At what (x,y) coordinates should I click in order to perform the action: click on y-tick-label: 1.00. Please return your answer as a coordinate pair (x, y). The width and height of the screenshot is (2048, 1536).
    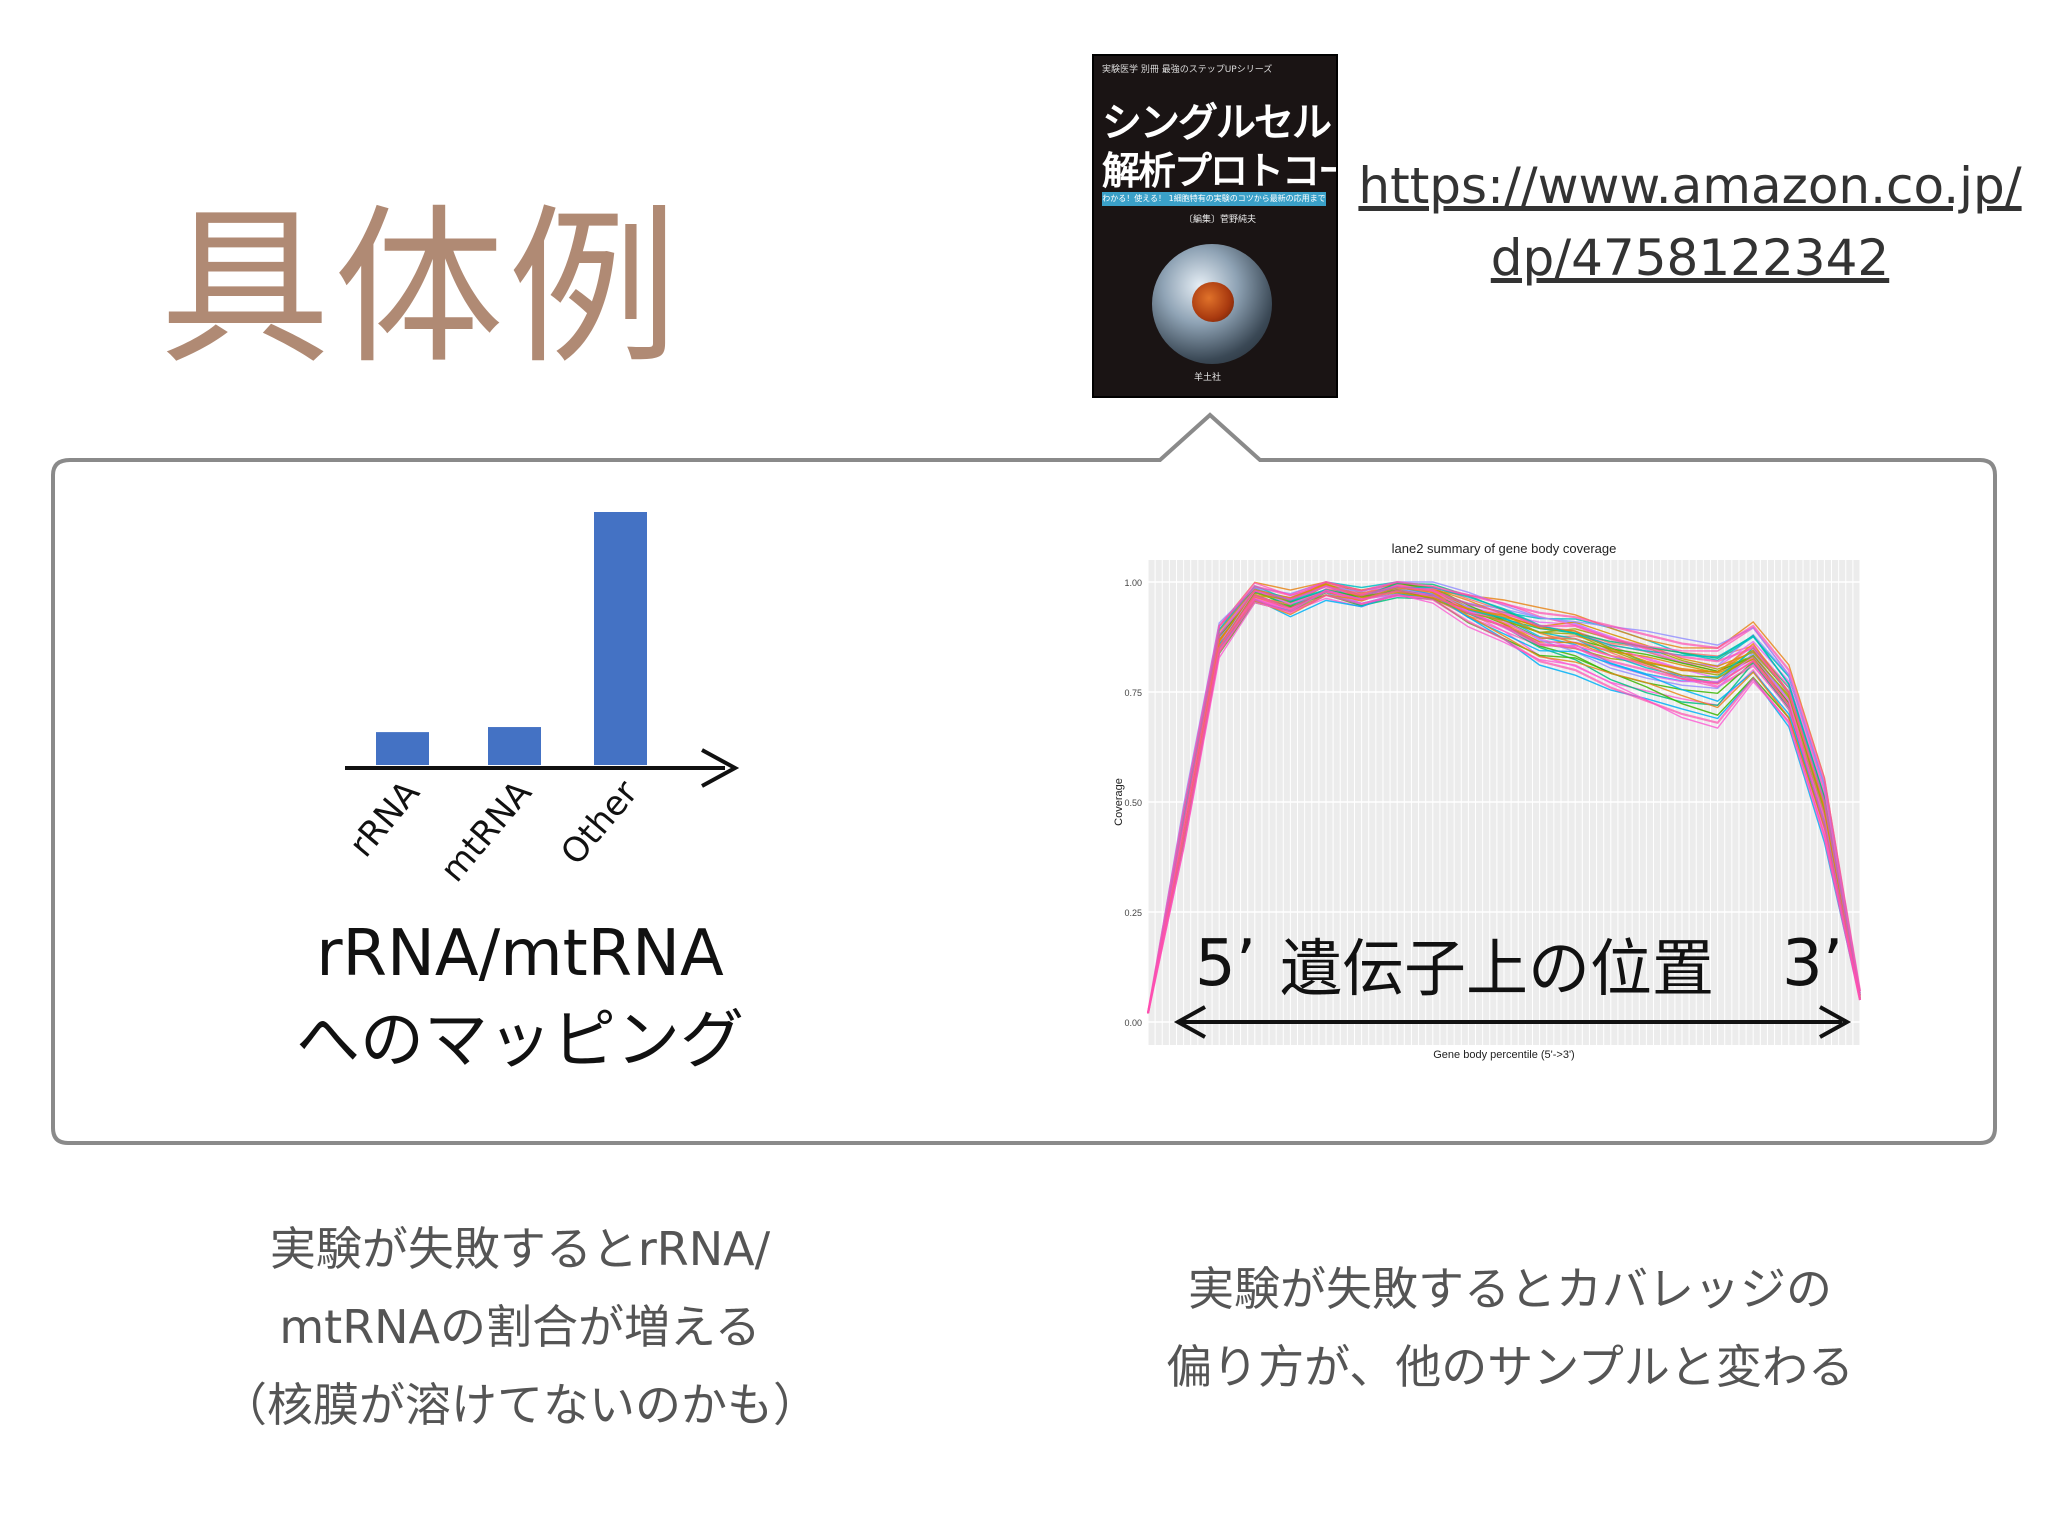
    Looking at the image, I should click on (1133, 583).